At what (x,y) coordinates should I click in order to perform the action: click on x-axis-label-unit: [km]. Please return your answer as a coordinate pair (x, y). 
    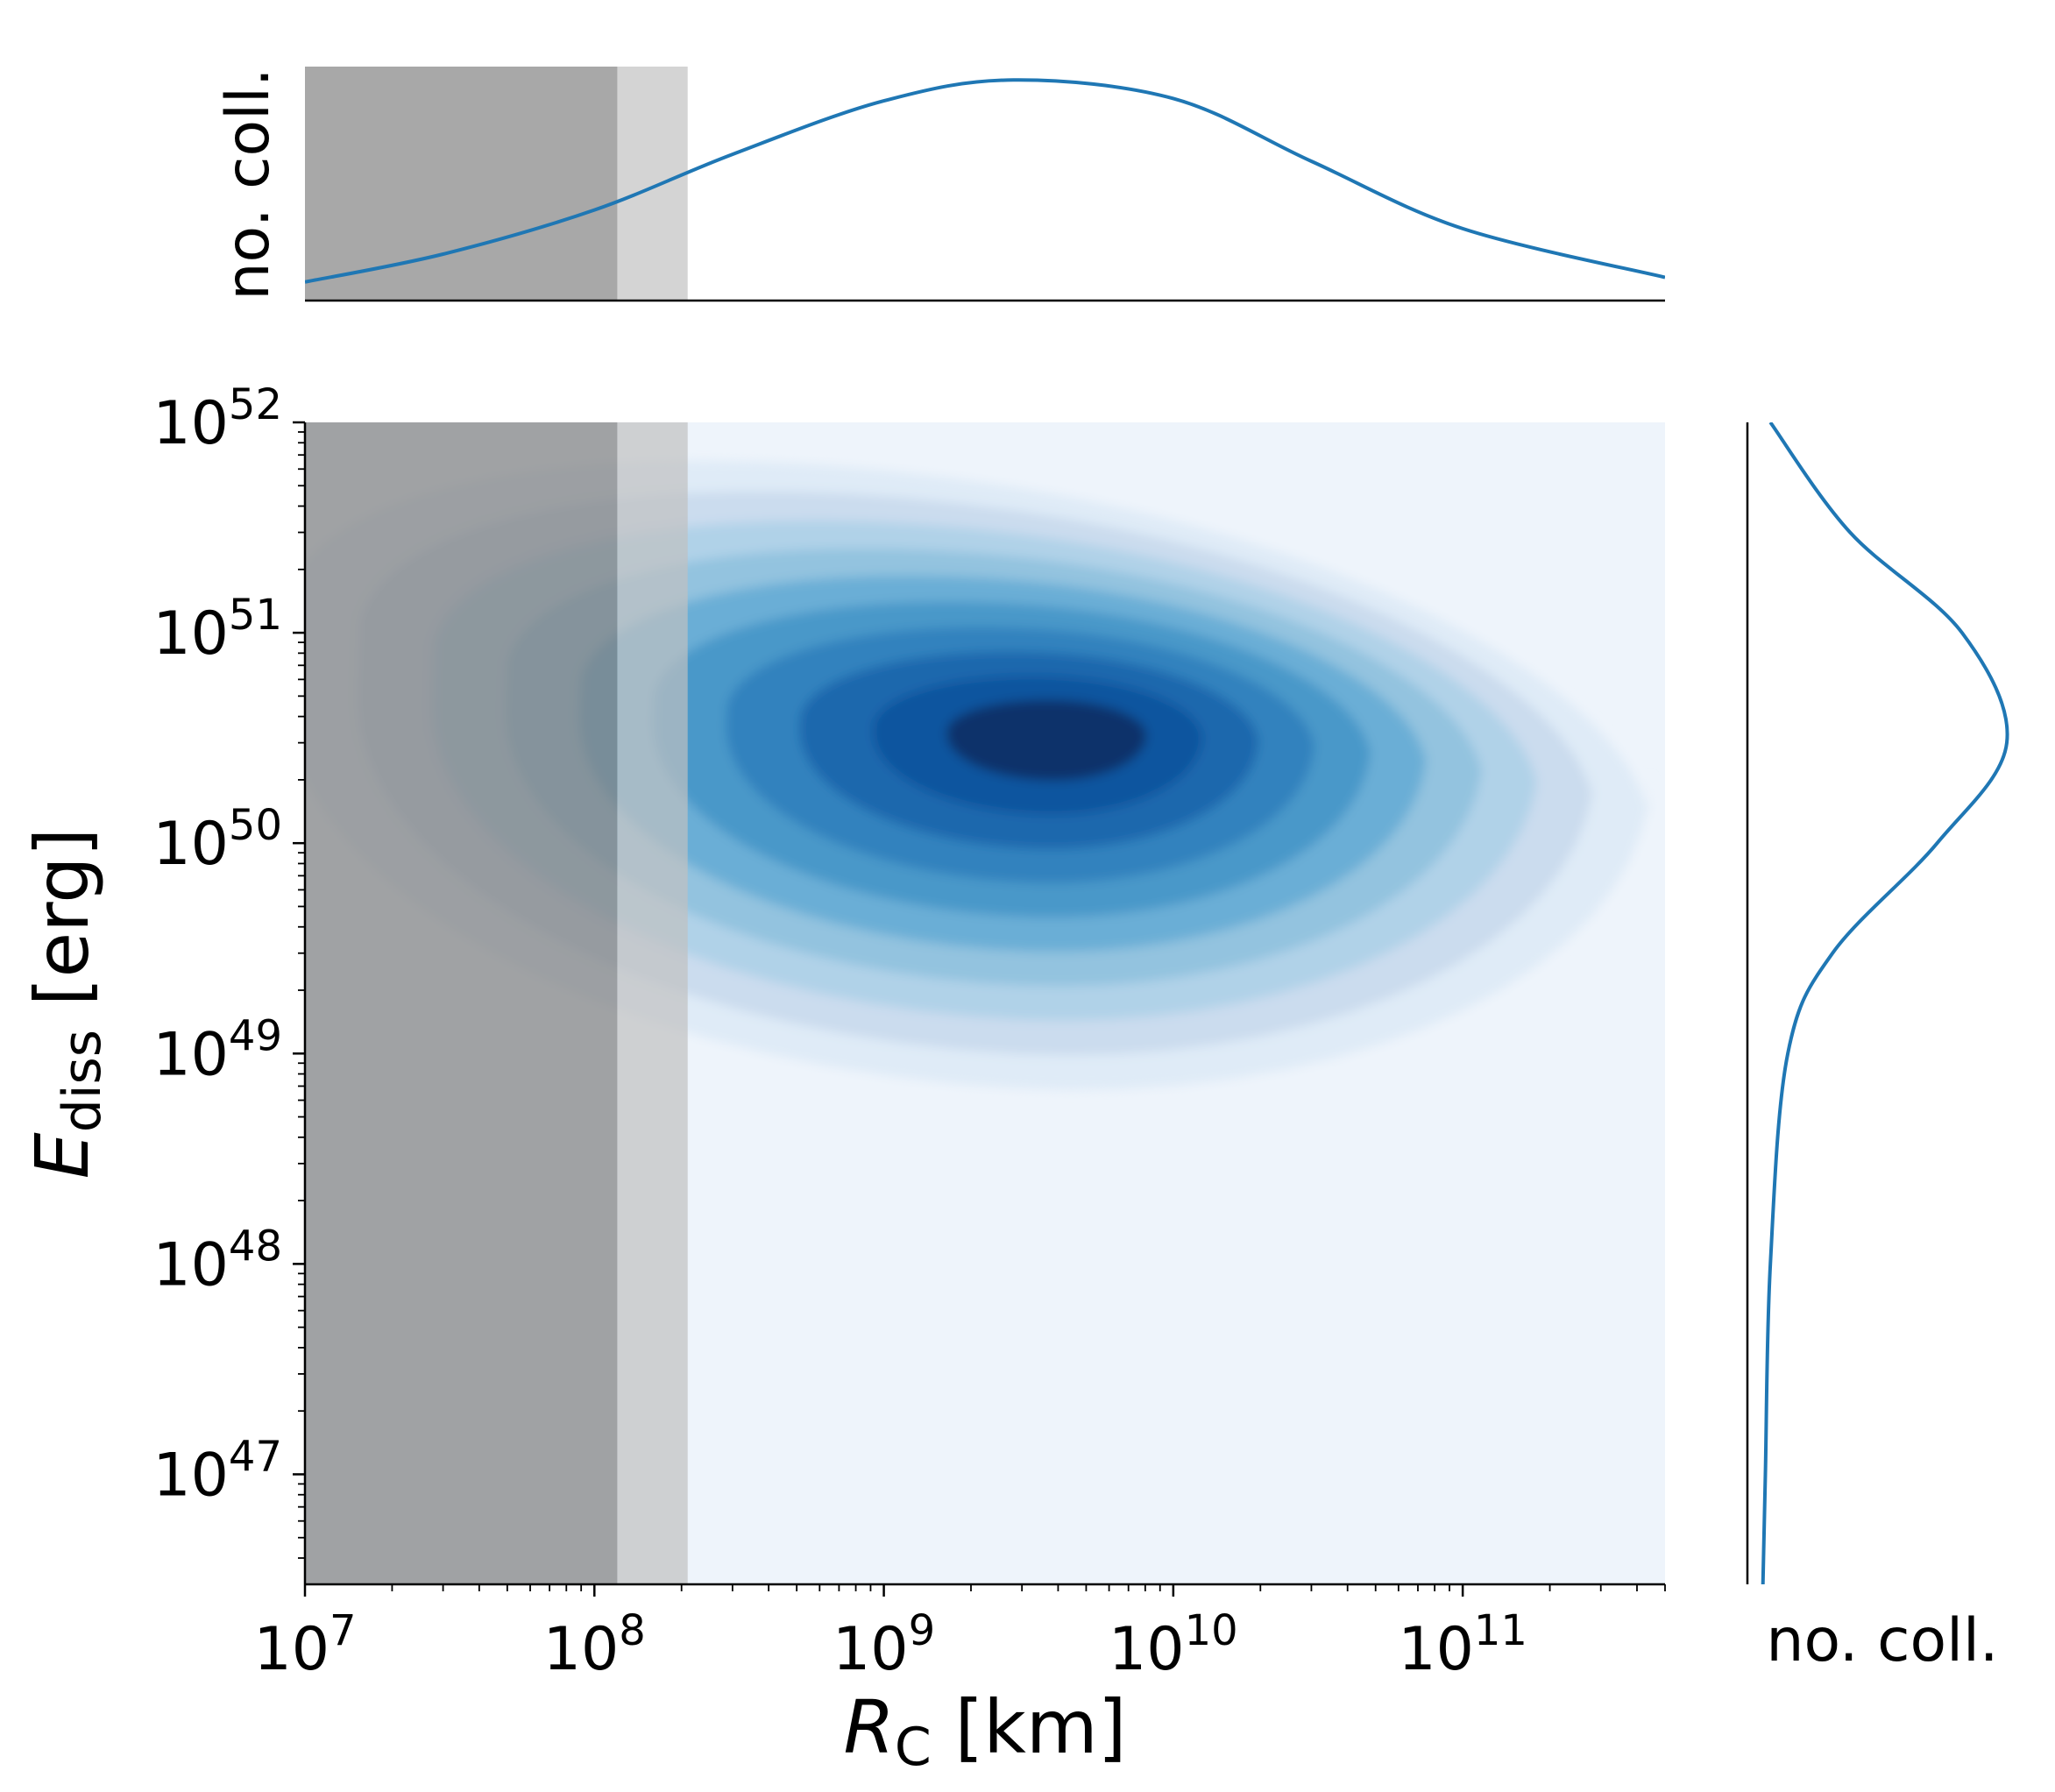
    Looking at the image, I should click on (1040, 1727).